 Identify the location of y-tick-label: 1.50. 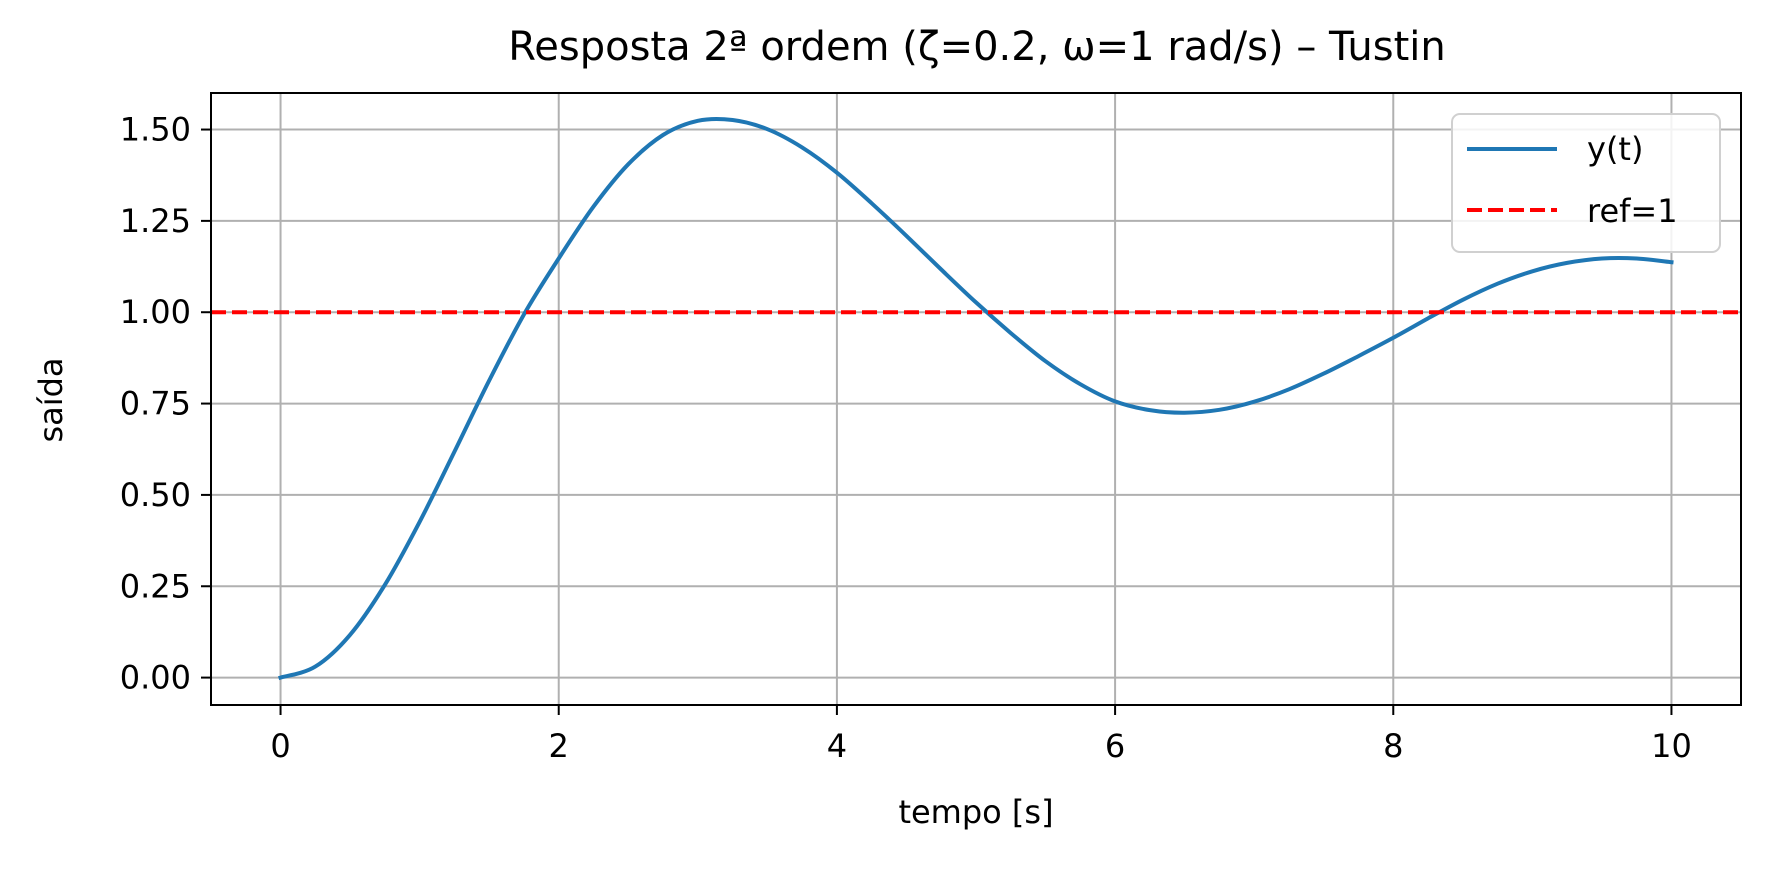
(155, 130).